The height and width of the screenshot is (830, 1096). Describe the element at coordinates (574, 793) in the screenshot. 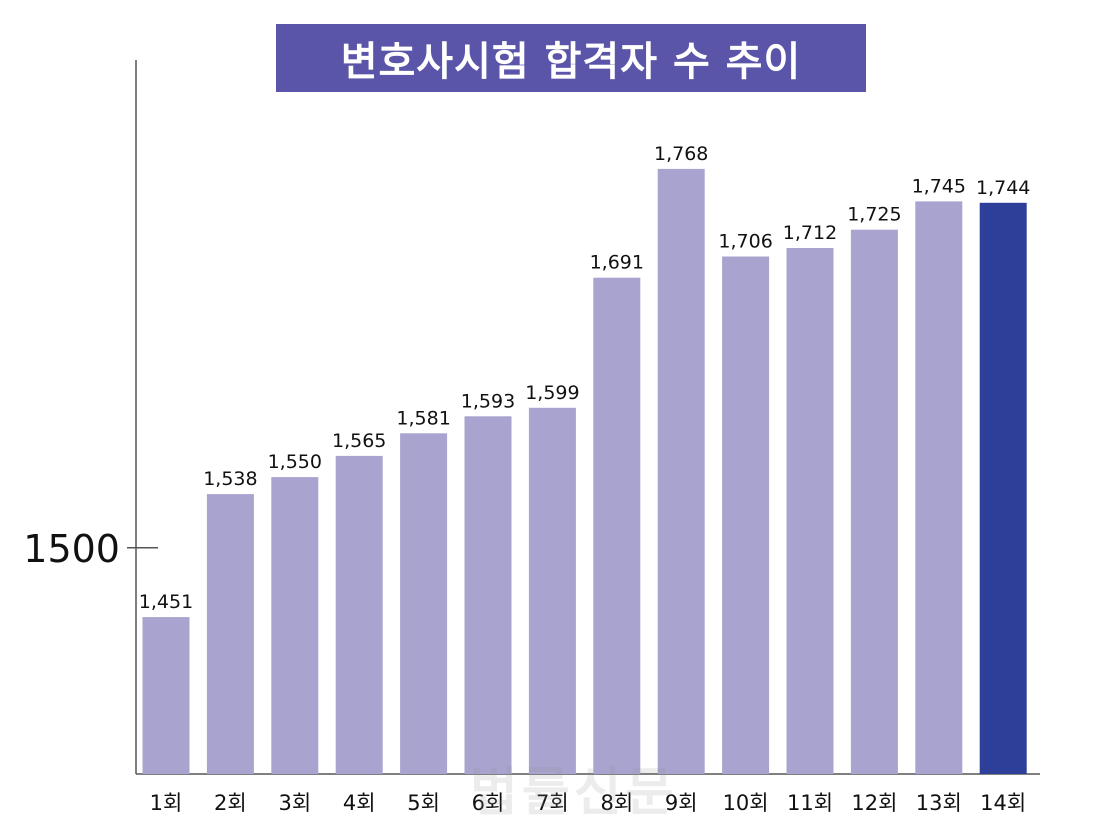

I see `watermark-text: 법률신문` at that location.